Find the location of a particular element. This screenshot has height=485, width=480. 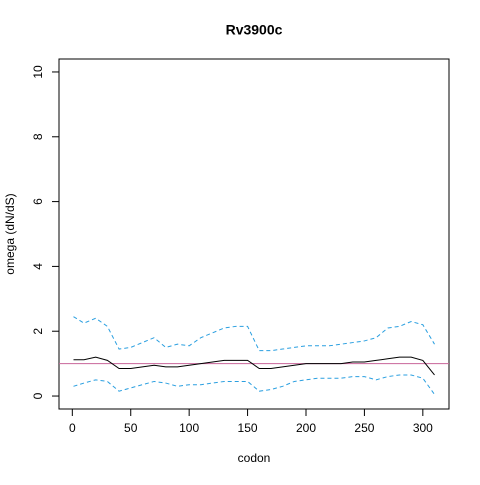

x-tick-label: 0 is located at coordinates (72, 428).